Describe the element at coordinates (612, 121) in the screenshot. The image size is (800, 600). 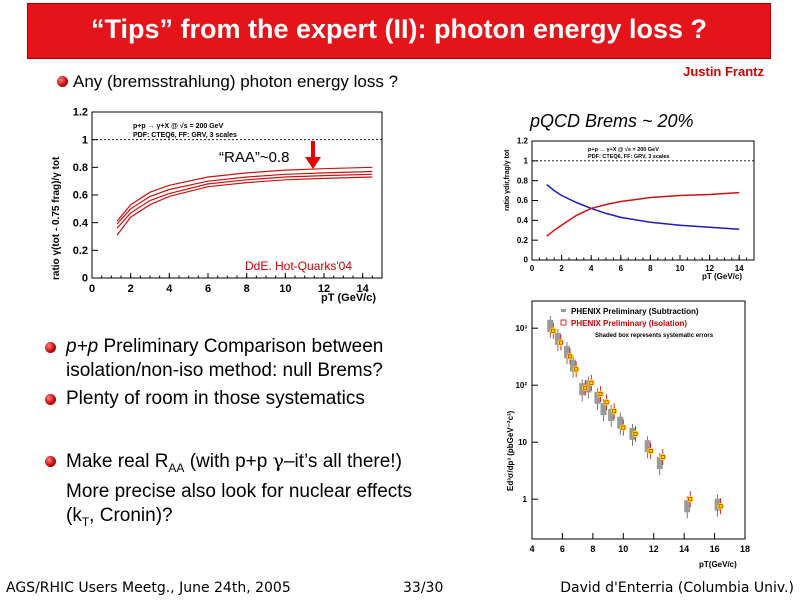
I see `brems-label: pQCD Brems ~ 20%` at that location.